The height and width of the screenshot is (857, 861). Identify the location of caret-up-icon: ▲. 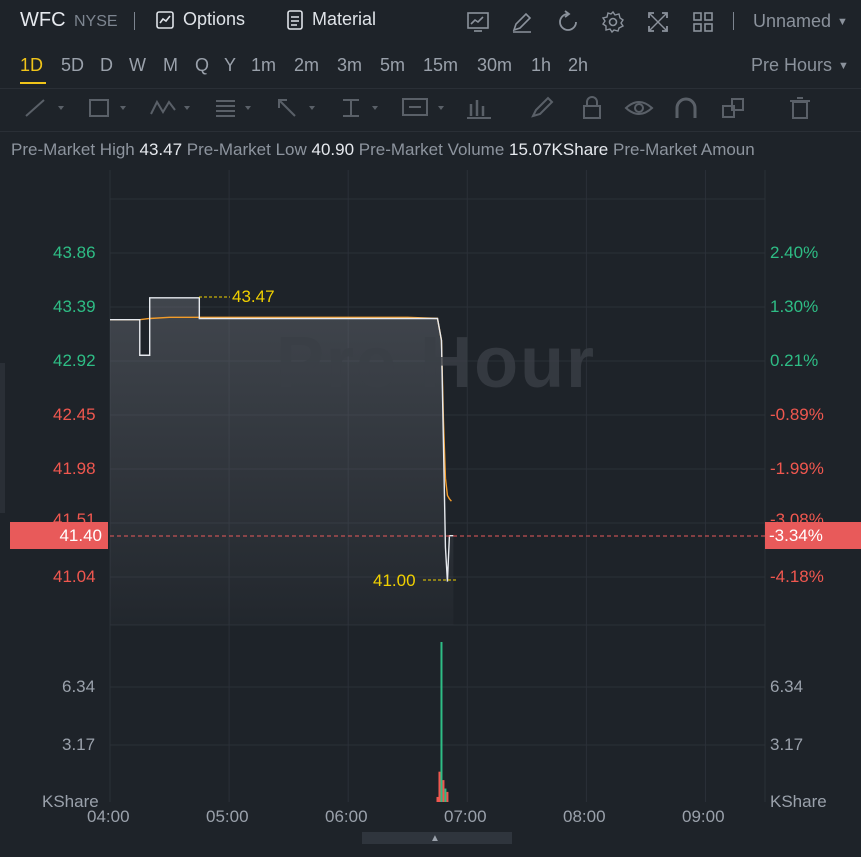
(435, 838).